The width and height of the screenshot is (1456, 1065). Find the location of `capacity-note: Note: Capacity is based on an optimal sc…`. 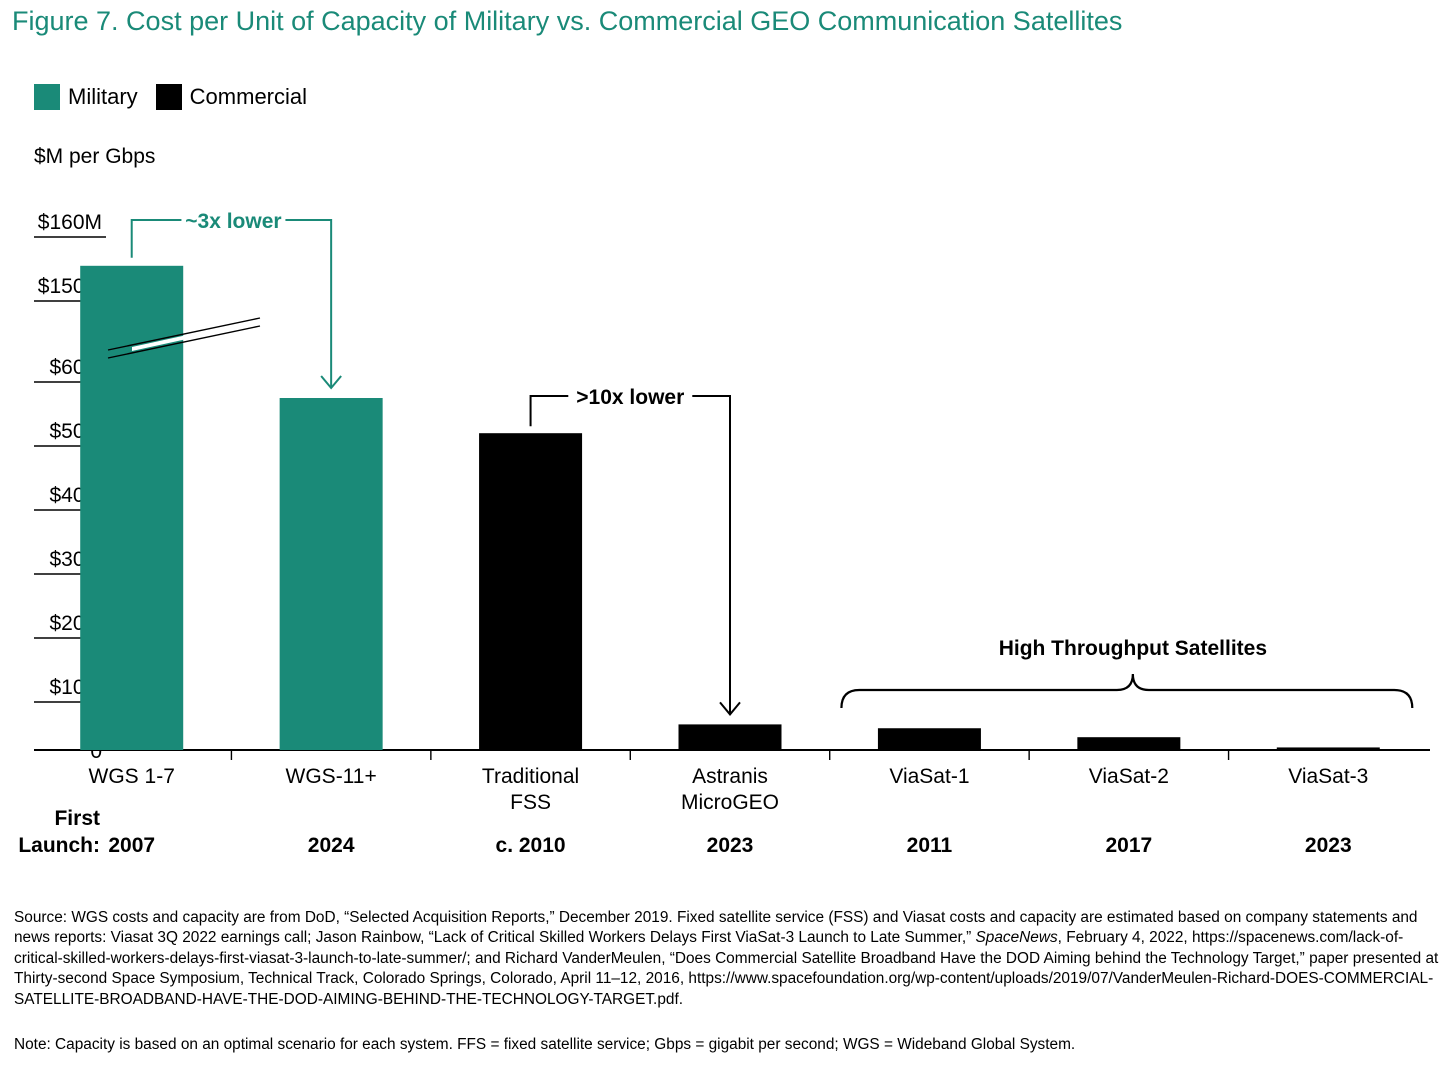

capacity-note: Note: Capacity is based on an optimal sc… is located at coordinates (545, 1044).